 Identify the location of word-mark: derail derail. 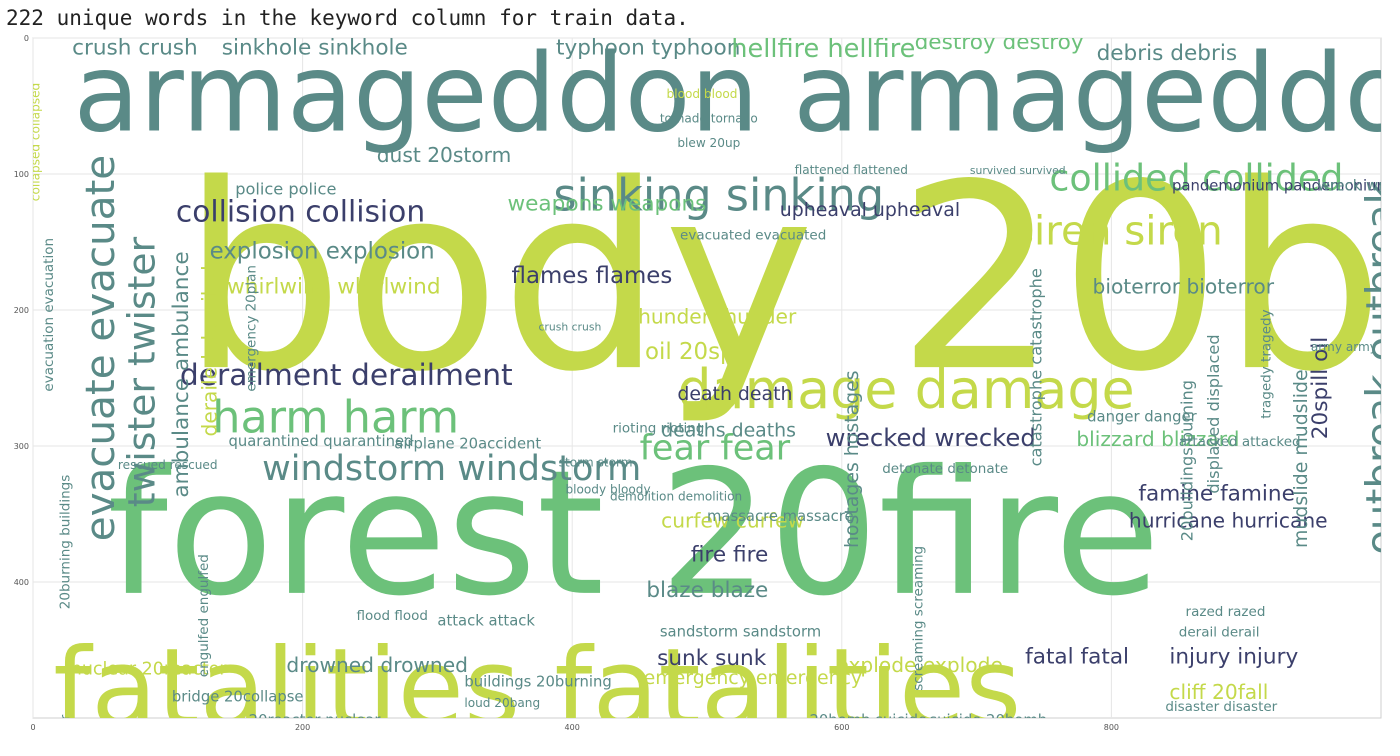
(1219, 632).